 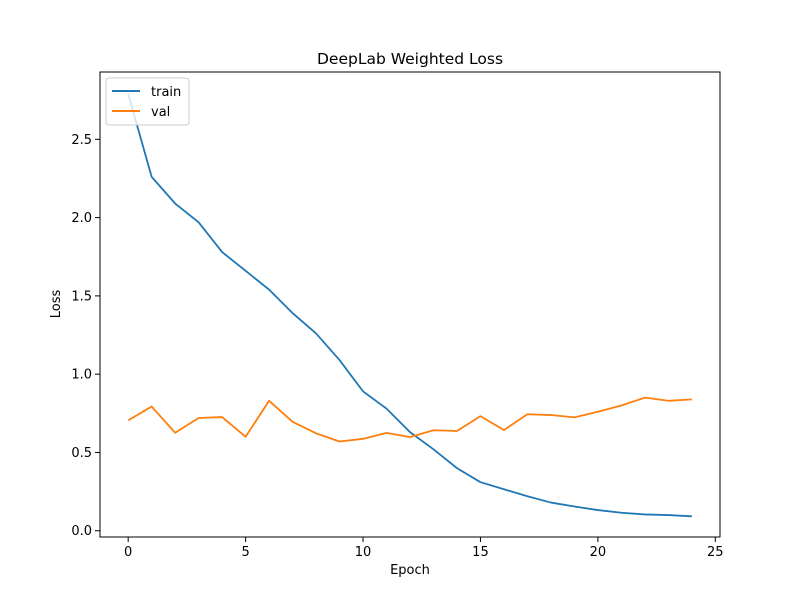 I want to click on series-line-val, so click(x=409, y=419).